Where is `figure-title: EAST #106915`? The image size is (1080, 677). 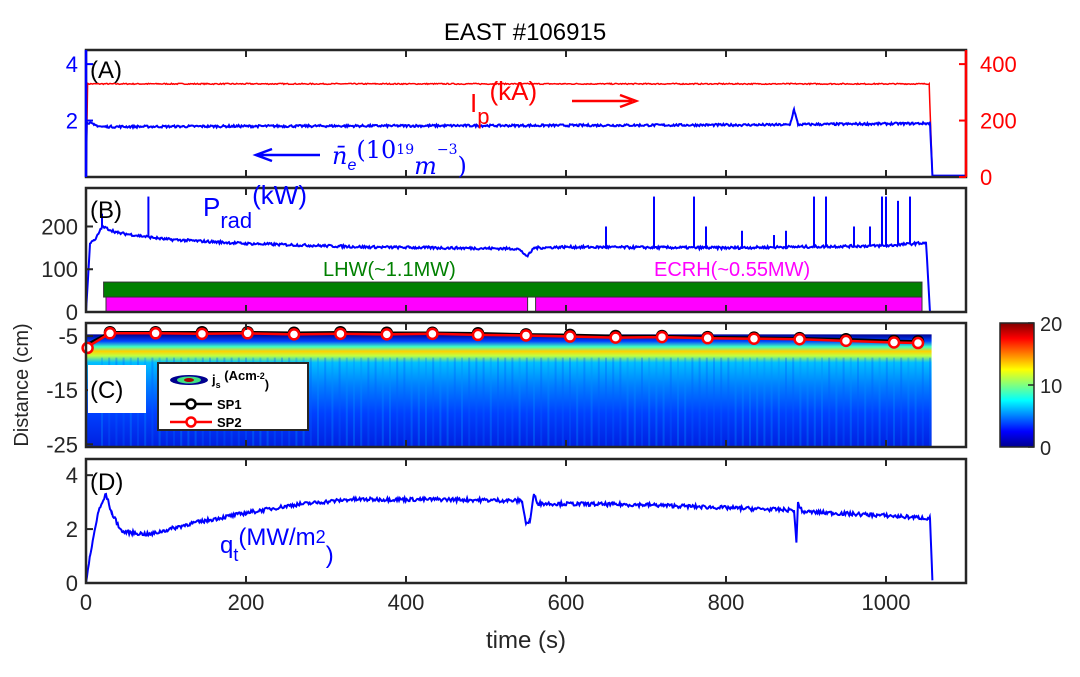
figure-title: EAST #106915 is located at coordinates (525, 32).